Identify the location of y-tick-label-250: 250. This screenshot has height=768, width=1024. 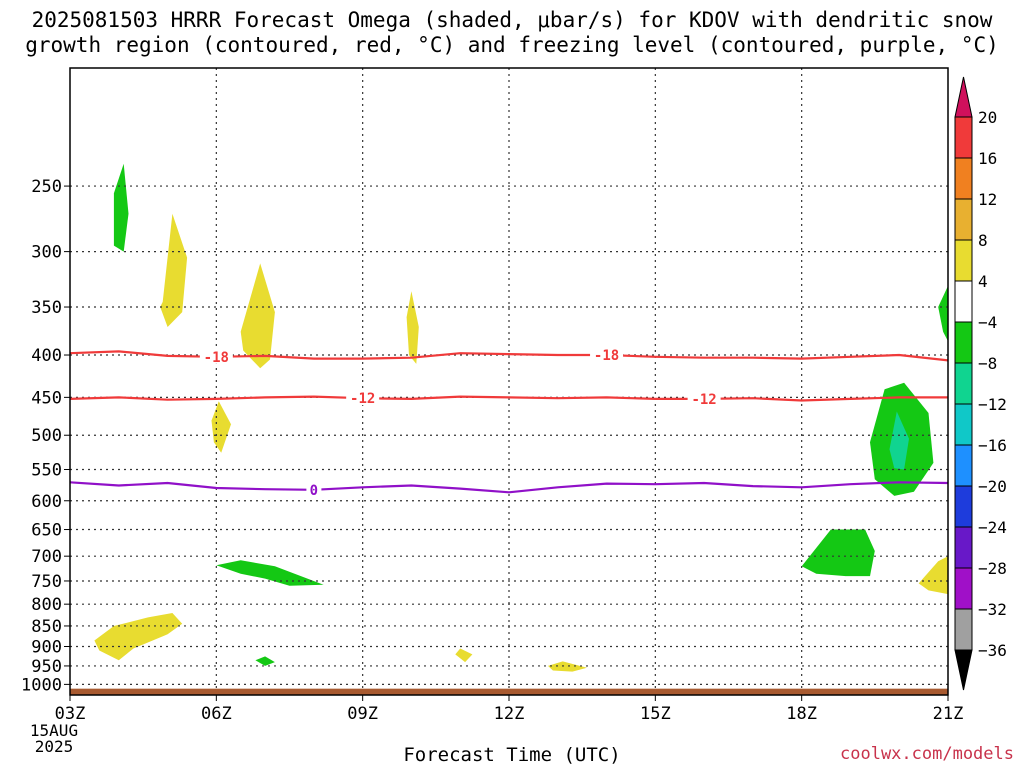
(46, 187).